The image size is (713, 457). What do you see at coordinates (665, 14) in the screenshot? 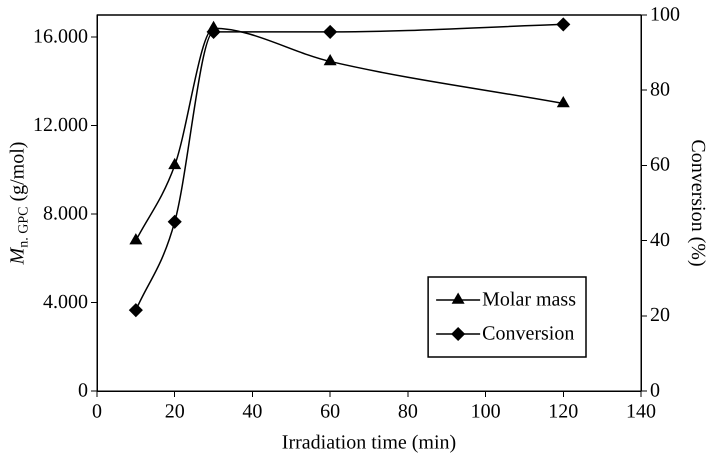
I see `y2-tick-label: 100` at bounding box center [665, 14].